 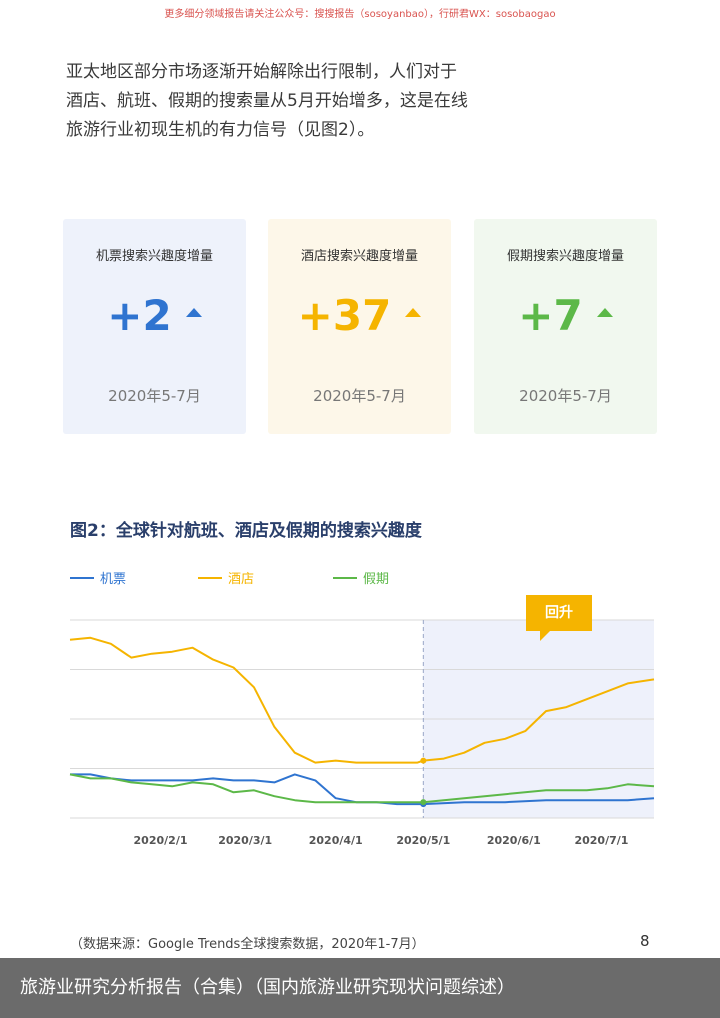 What do you see at coordinates (550, 315) in the screenshot?
I see `card-value-number: +7` at bounding box center [550, 315].